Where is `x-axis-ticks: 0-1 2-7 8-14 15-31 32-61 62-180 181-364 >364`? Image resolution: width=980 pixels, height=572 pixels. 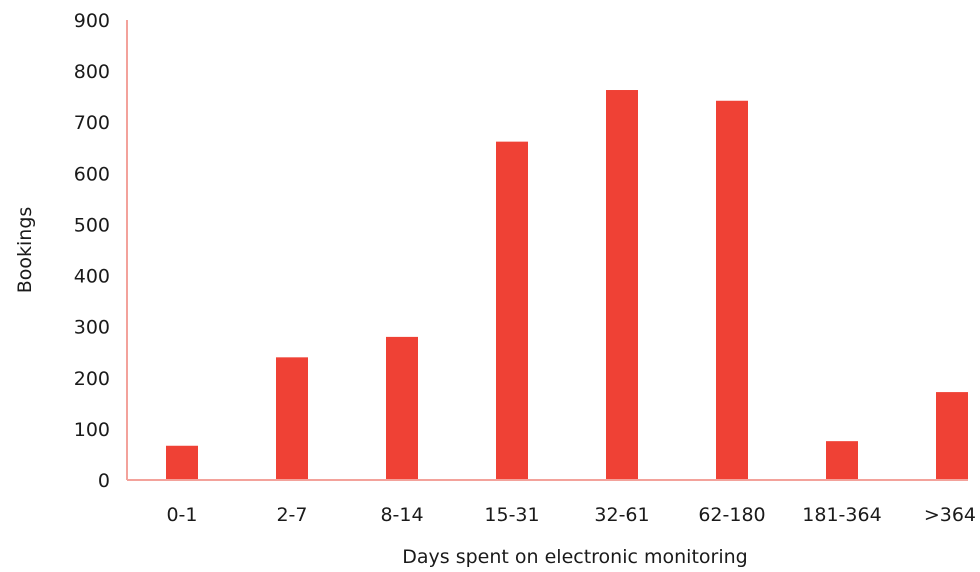 x-axis-ticks: 0-1 2-7 8-14 15-31 32-61 62-180 181-364 >364 is located at coordinates (571, 515).